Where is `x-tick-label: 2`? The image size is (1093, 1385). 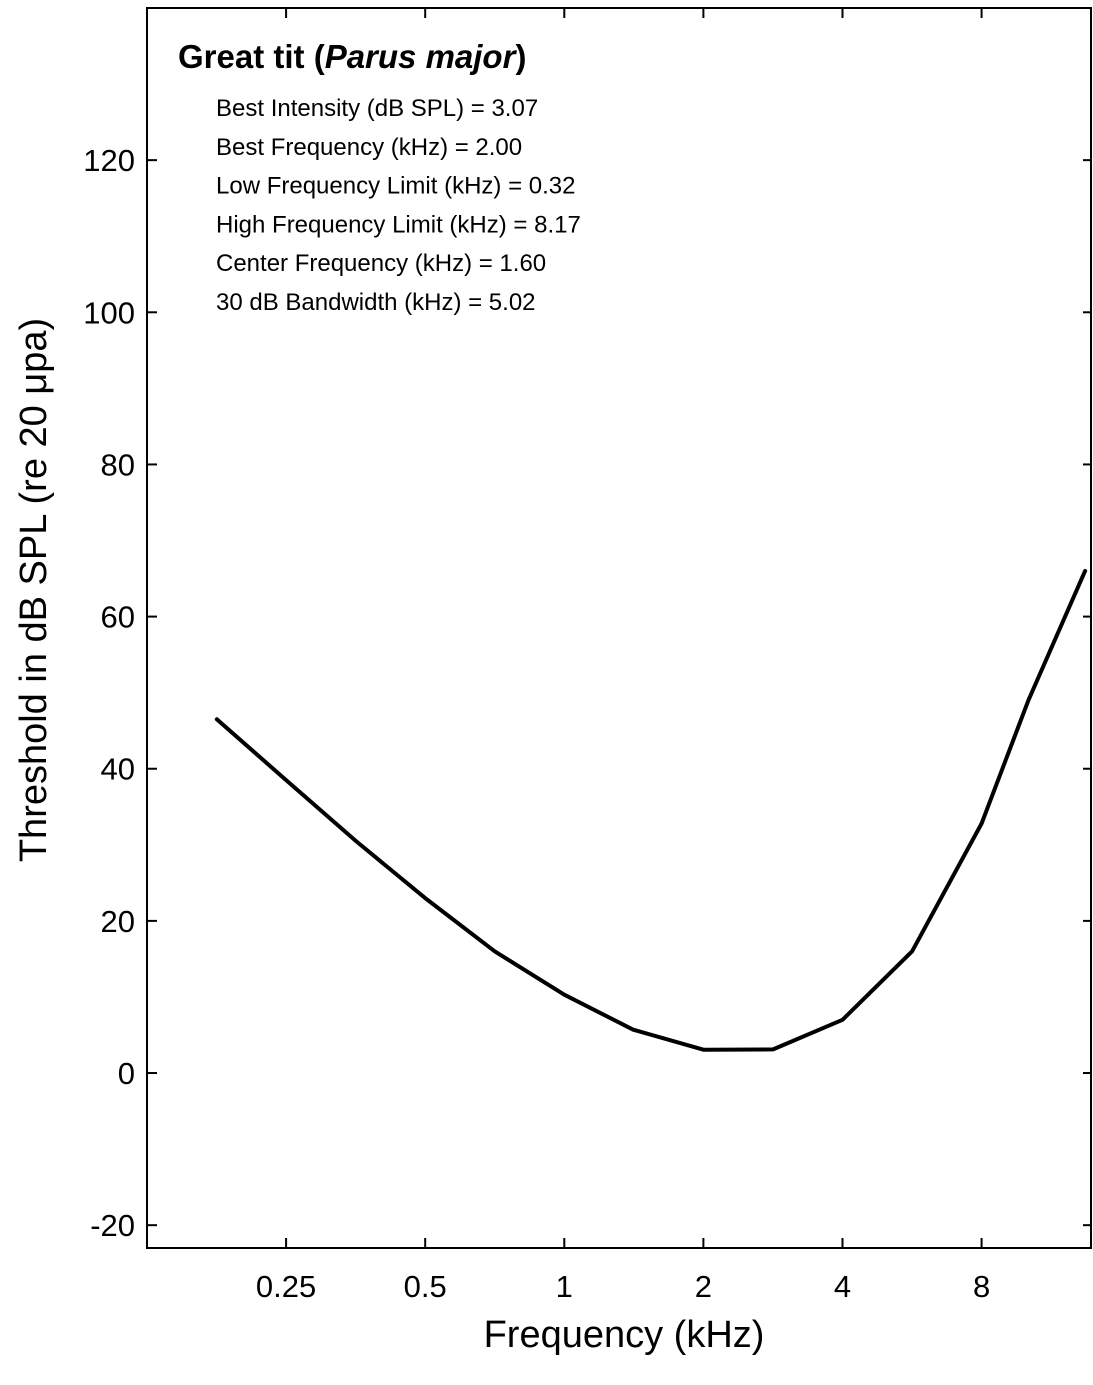
x-tick-label: 2 is located at coordinates (703, 1286).